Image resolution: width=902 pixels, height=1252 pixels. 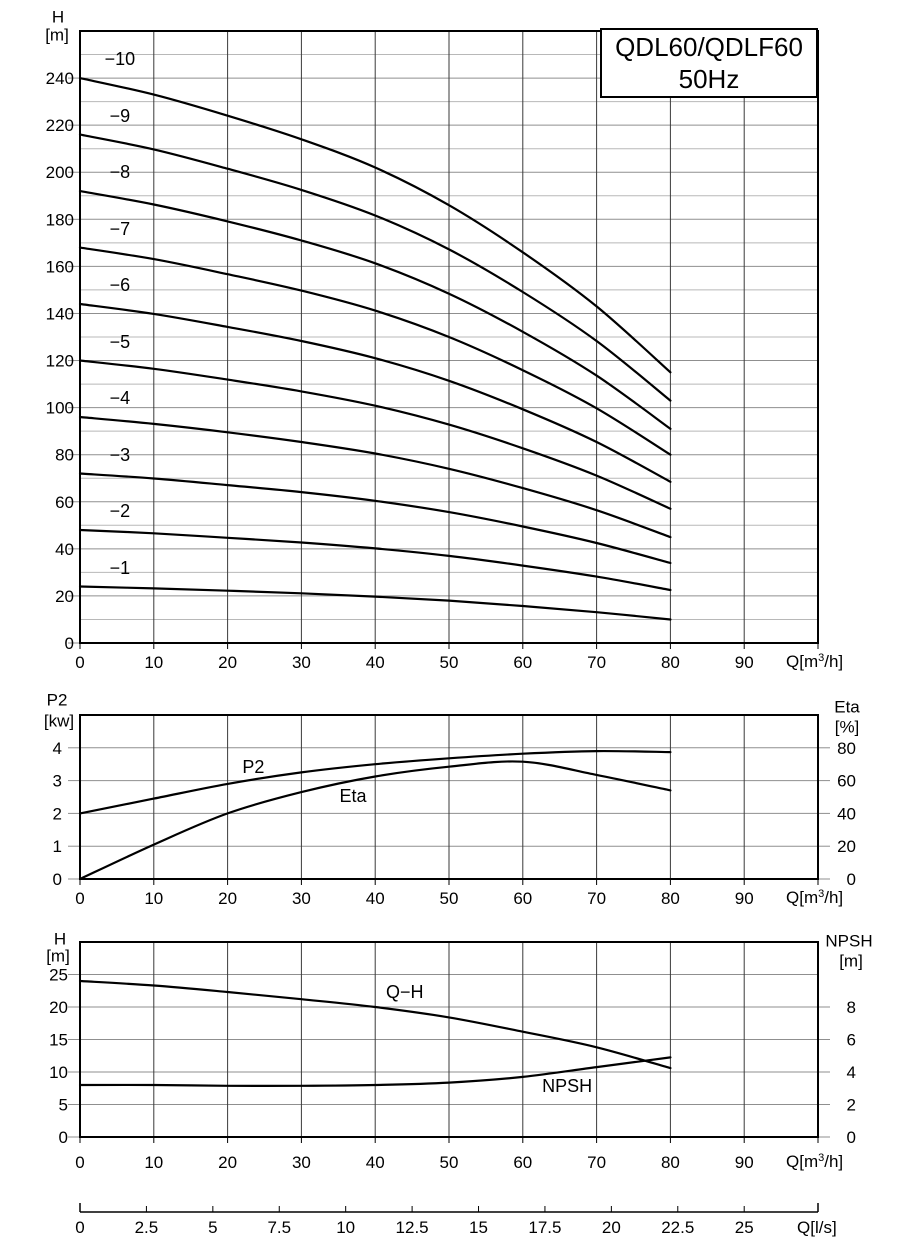 I want to click on y-tick-label: 120, so click(x=60, y=361).